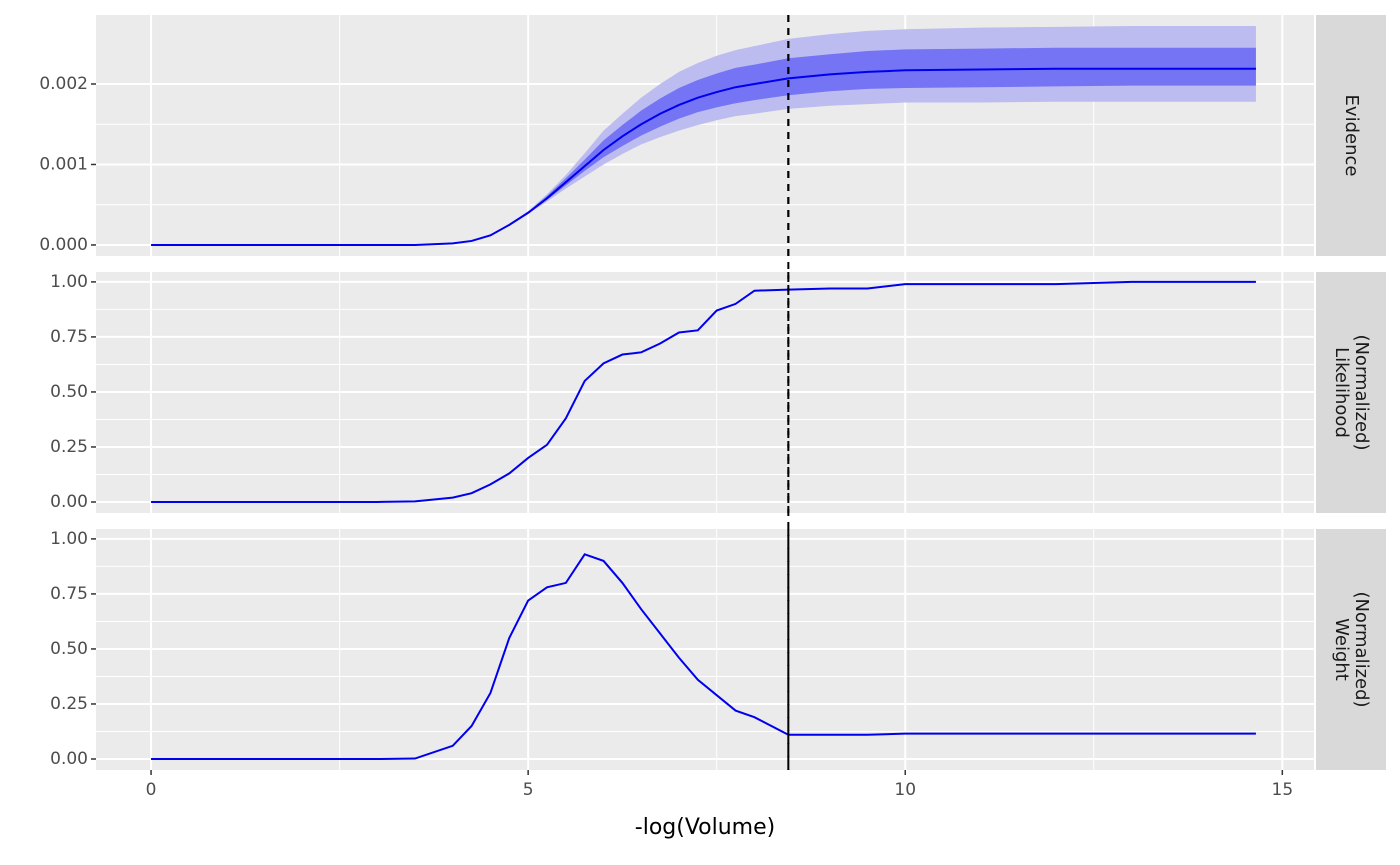 The height and width of the screenshot is (865, 1400). Describe the element at coordinates (63, 164) in the screenshot. I see `y-tick-label: 0.001` at that location.